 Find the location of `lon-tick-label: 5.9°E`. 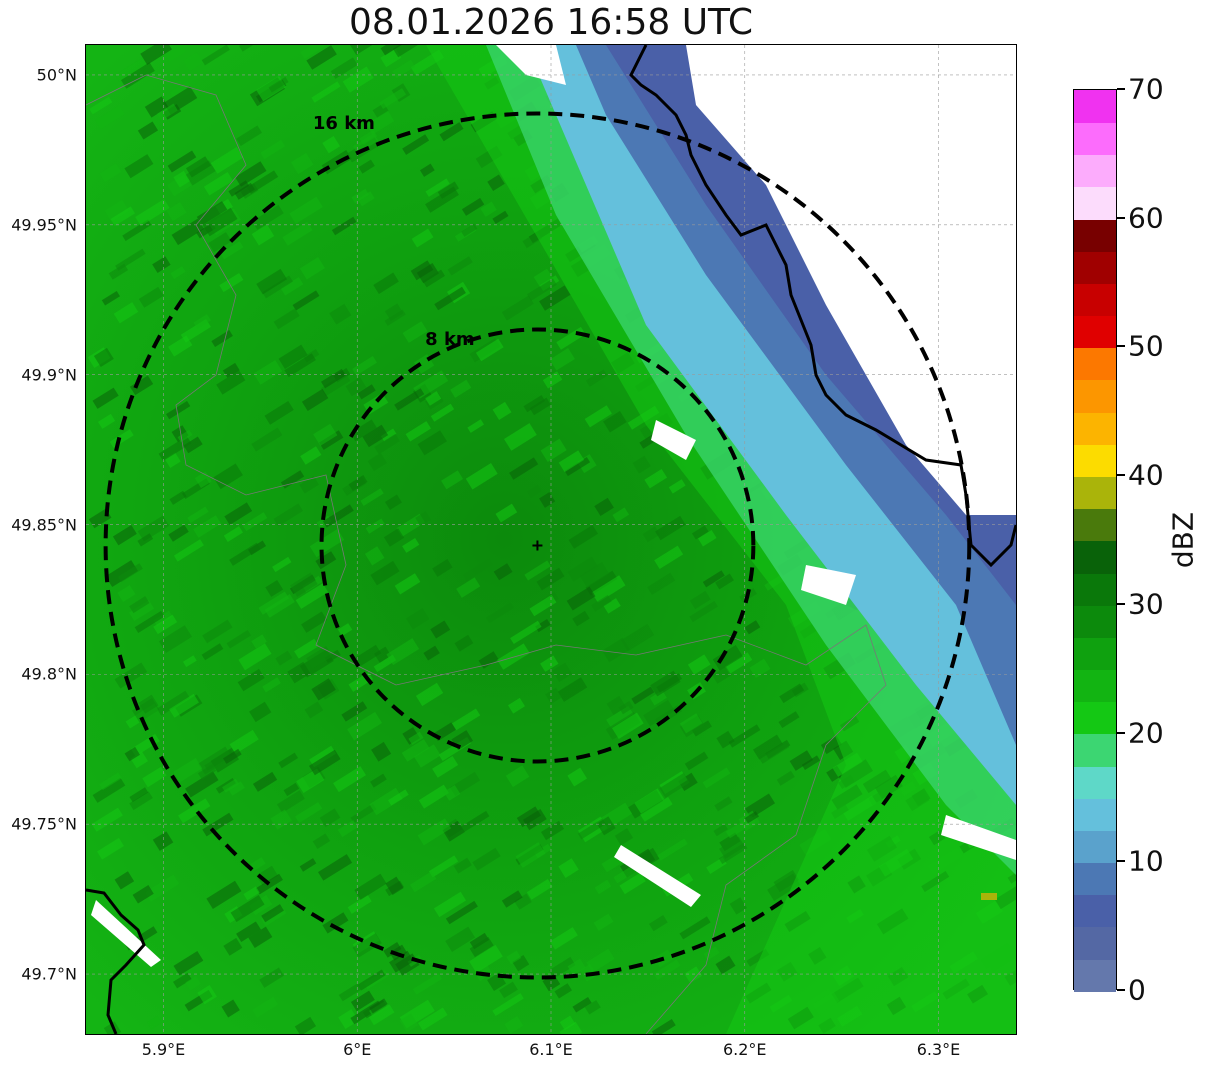

lon-tick-label: 5.9°E is located at coordinates (163, 1049).